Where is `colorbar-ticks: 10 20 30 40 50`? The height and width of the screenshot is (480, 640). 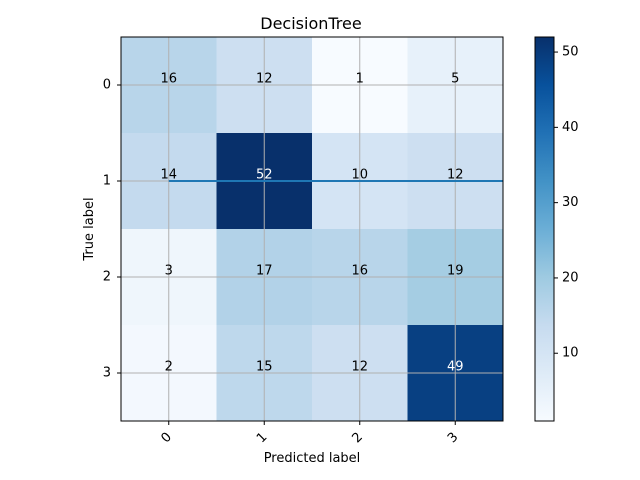
colorbar-ticks: 10 20 30 40 50 is located at coordinates (566, 203).